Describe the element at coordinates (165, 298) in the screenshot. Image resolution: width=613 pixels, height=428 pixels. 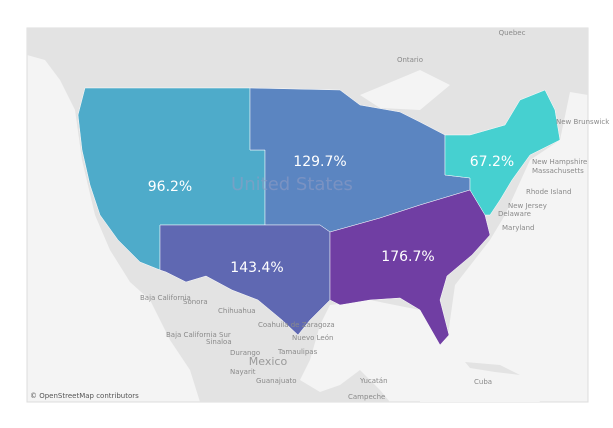
I see `place-label: Baja California` at that location.